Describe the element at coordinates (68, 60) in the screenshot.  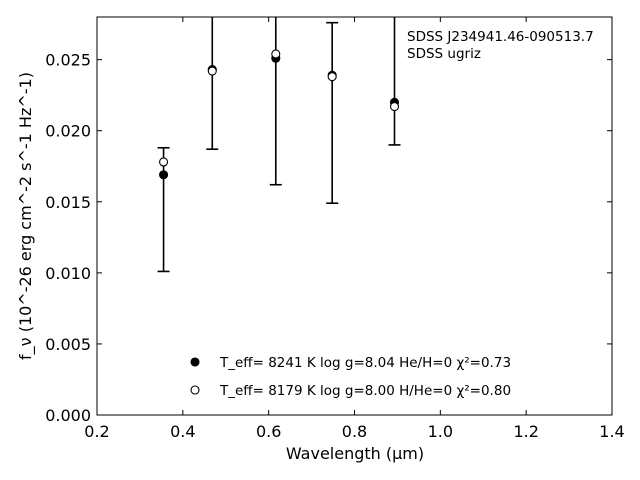
I see `y-tick-label: 0.025` at that location.